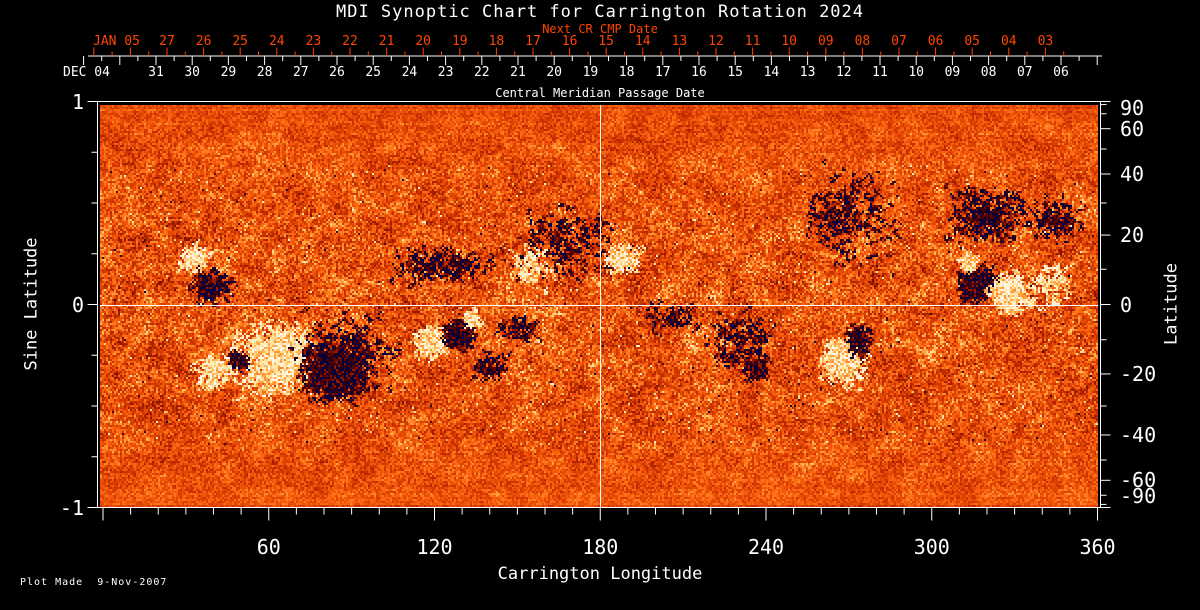 The image size is (1200, 610). Describe the element at coordinates (409, 72) in the screenshot. I see `cmp-day-label: 24` at that location.